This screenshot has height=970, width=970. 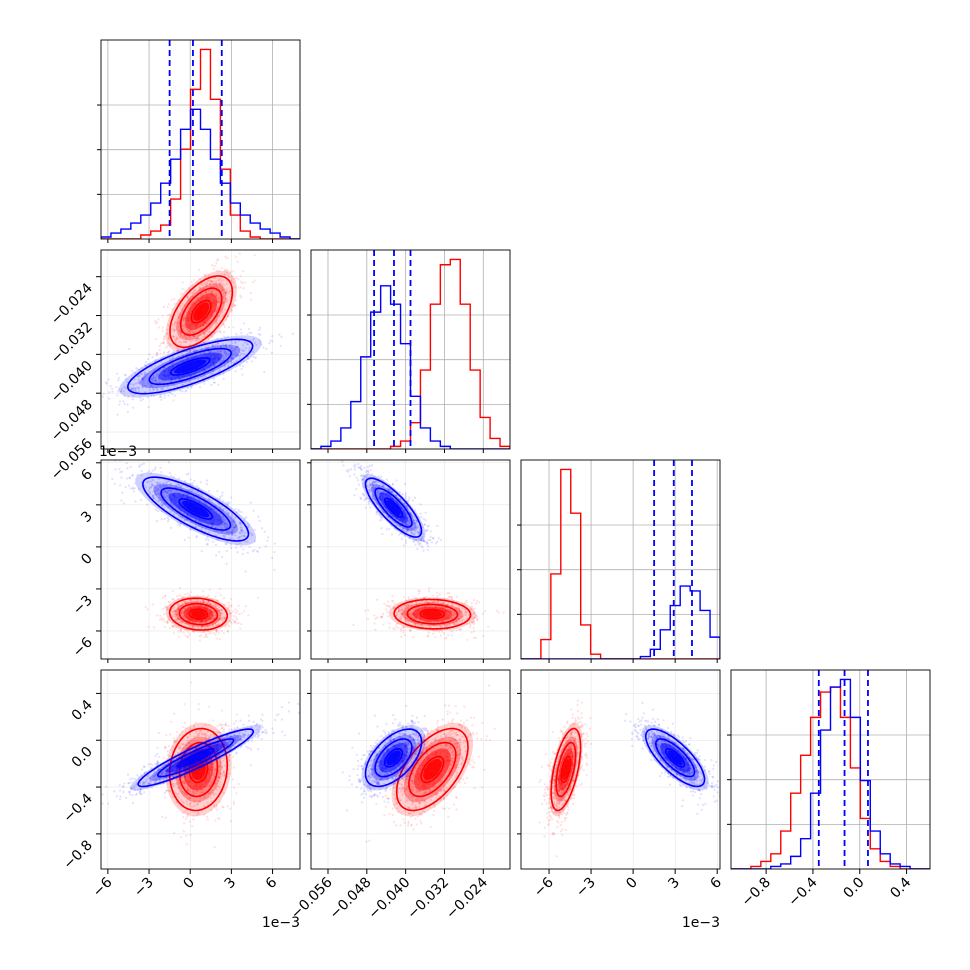 What do you see at coordinates (854, 888) in the screenshot?
I see `x-tick-label-3: 0.0` at bounding box center [854, 888].